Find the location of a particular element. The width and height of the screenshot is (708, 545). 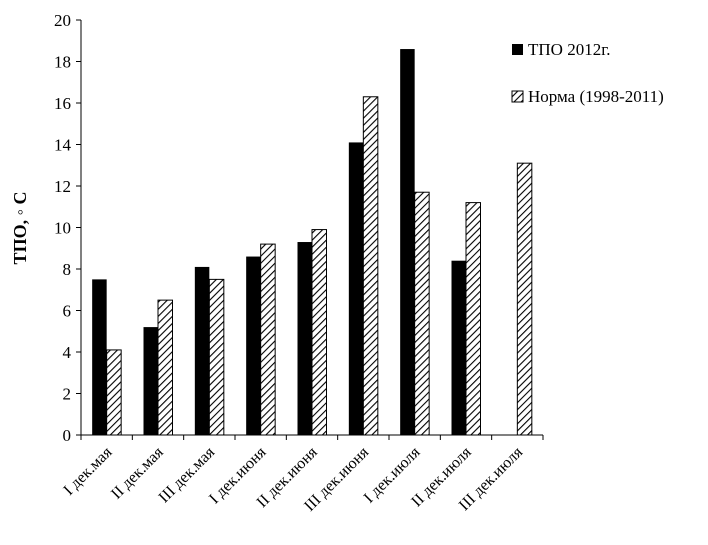

y-tick-label: 16 is located at coordinates (62, 103).